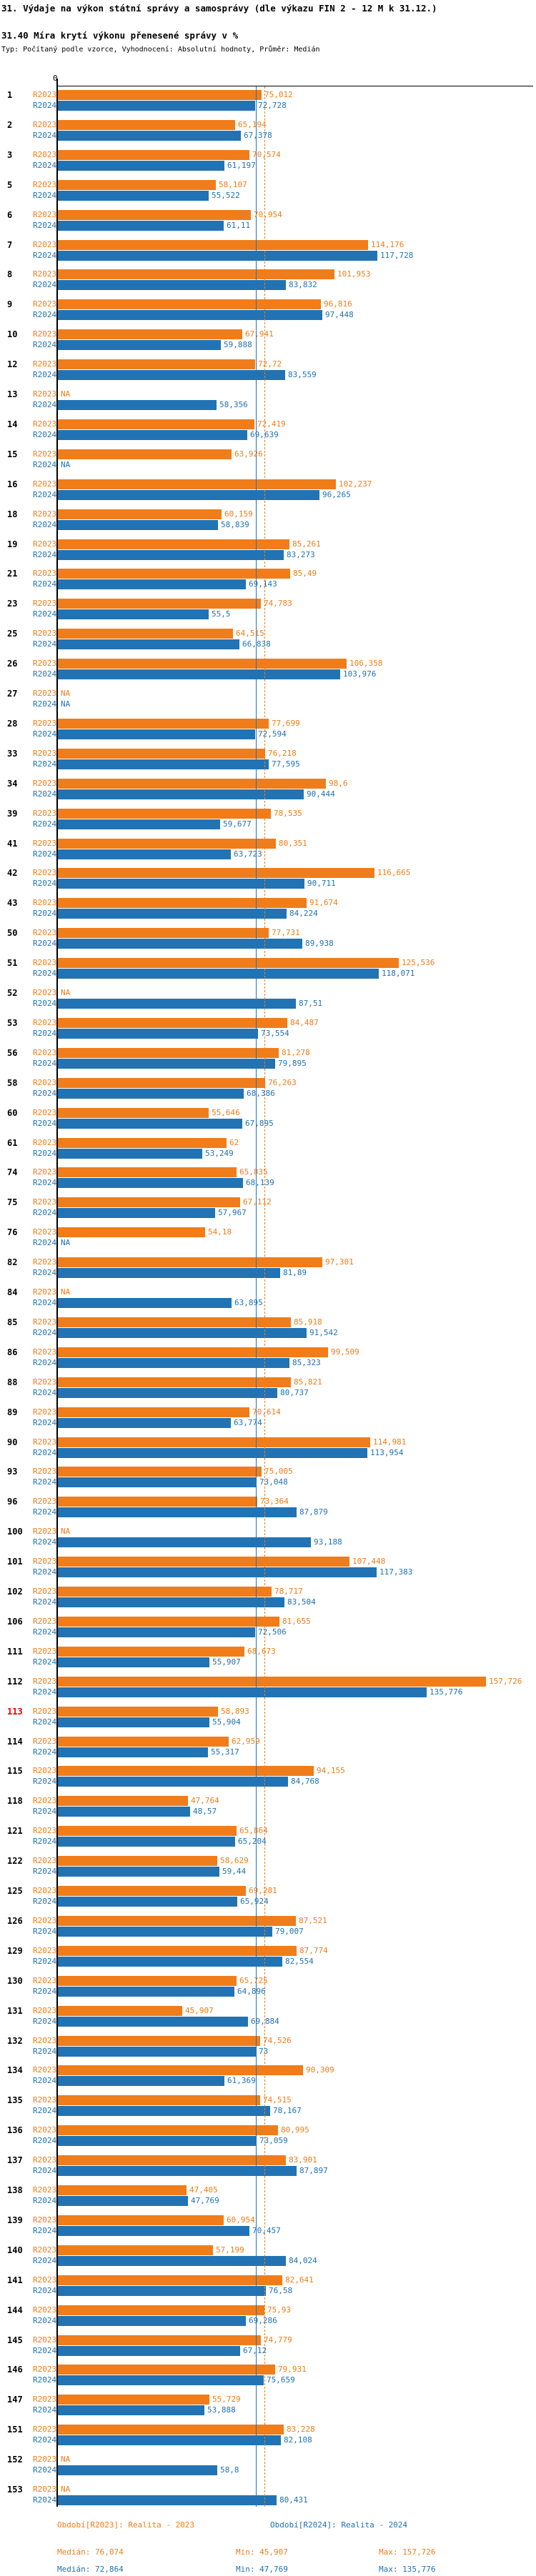  Describe the element at coordinates (301, 1602) in the screenshot. I see `bar-value-label-r2024: 83,504` at that location.